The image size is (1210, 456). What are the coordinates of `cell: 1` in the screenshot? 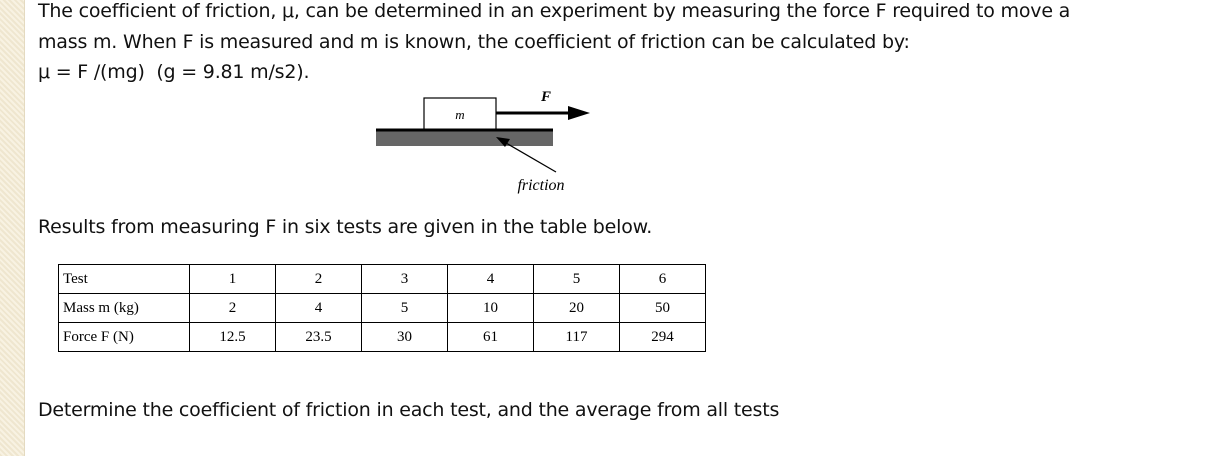 It's located at (232, 279).